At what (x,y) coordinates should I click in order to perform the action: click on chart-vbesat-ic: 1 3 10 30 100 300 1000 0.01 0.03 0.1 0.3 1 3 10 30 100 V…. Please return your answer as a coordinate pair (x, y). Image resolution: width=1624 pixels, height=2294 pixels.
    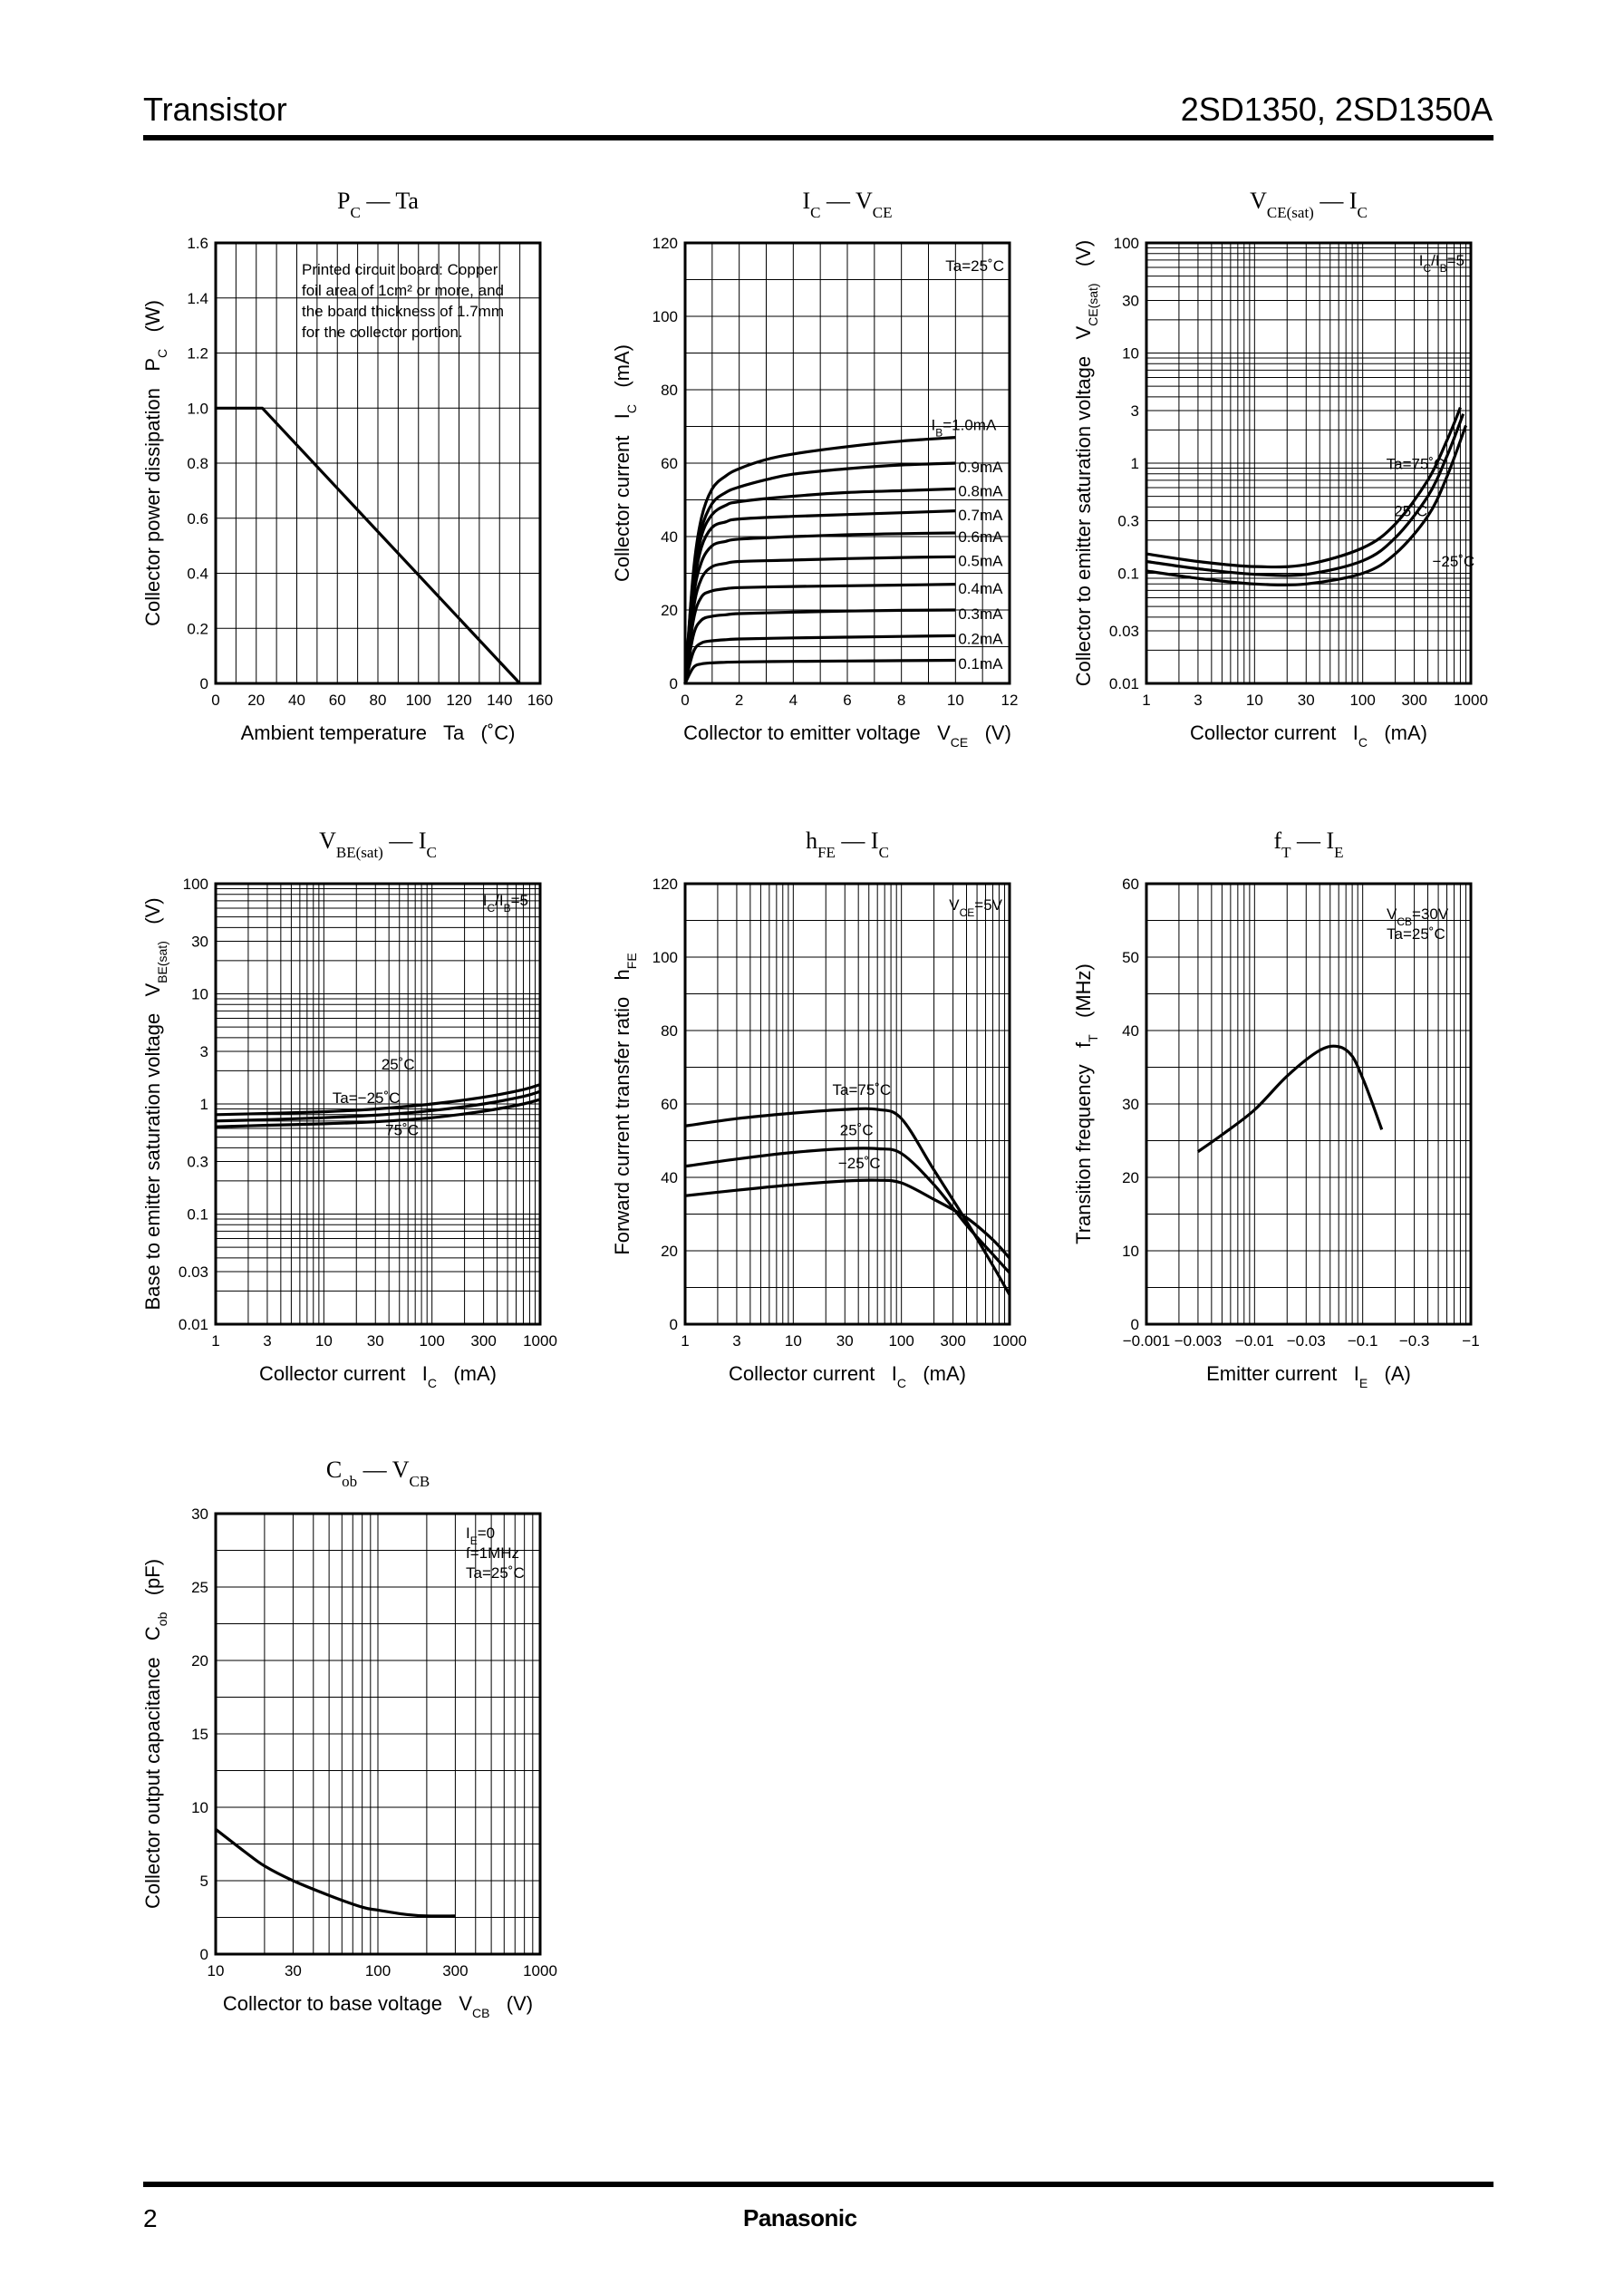
    Looking at the image, I should click on (349, 1109).